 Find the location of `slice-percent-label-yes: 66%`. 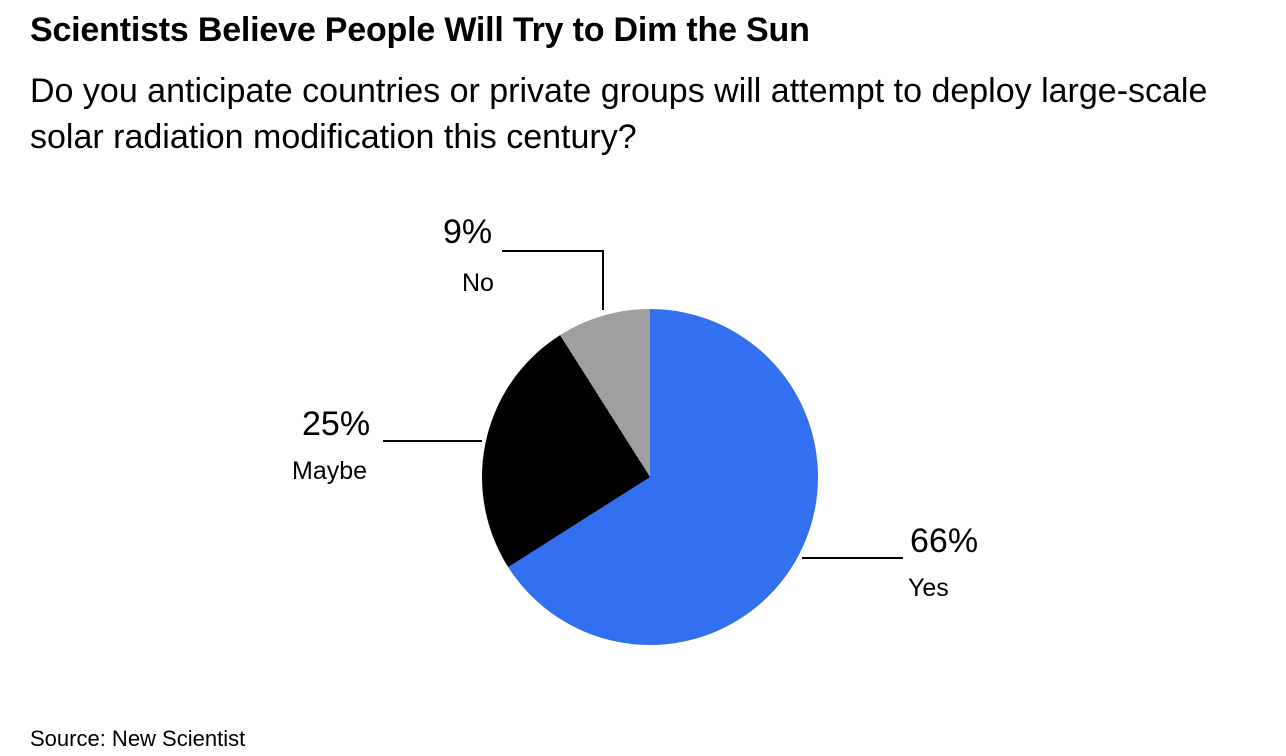

slice-percent-label-yes: 66% is located at coordinates (944, 541).